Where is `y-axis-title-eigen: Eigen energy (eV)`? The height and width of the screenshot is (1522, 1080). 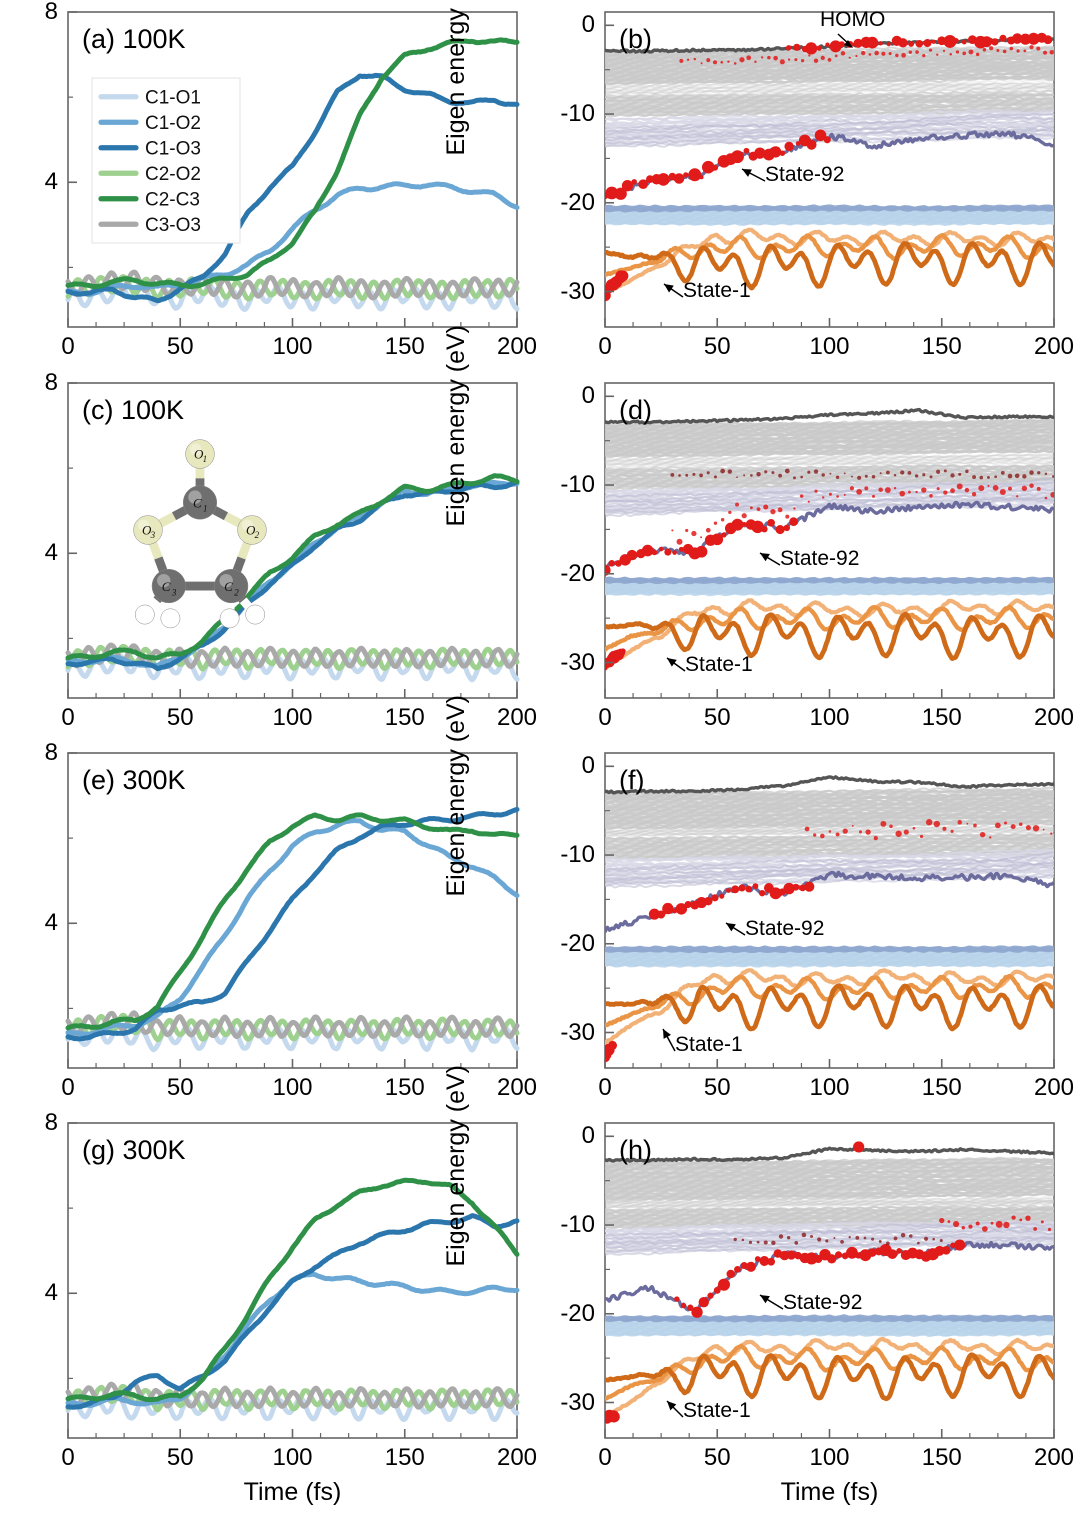 y-axis-title-eigen: Eigen energy (eV) is located at coordinates (456, 77).